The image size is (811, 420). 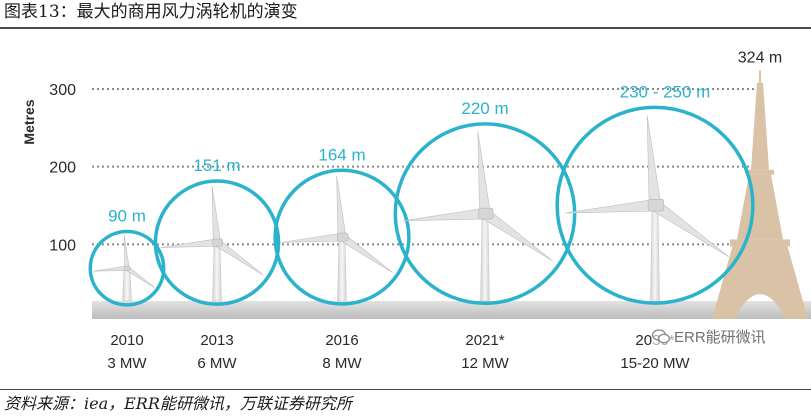 I want to click on turbine-2010: 90 m, so click(x=127, y=257).